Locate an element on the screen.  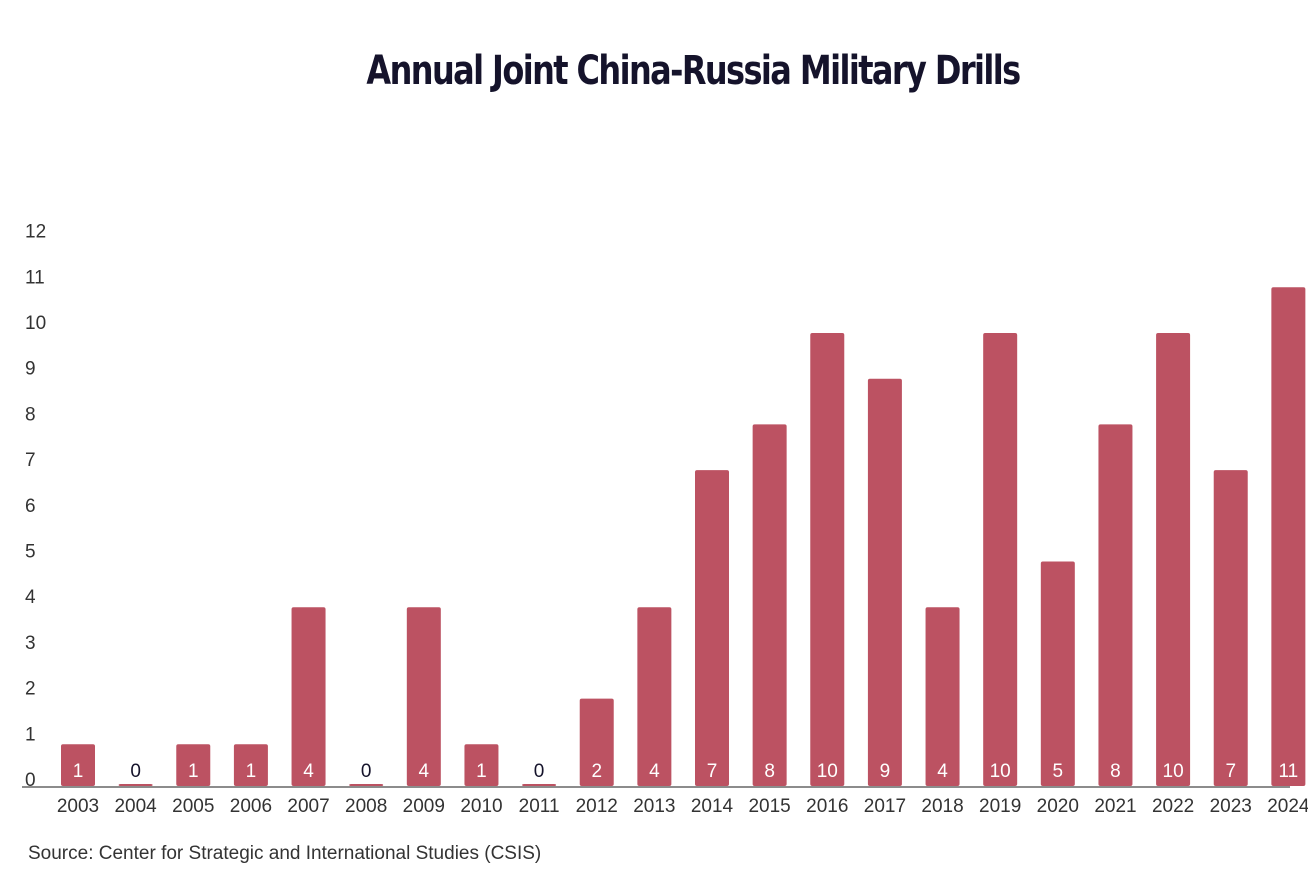
y-tick-label: 0 is located at coordinates (30, 780).